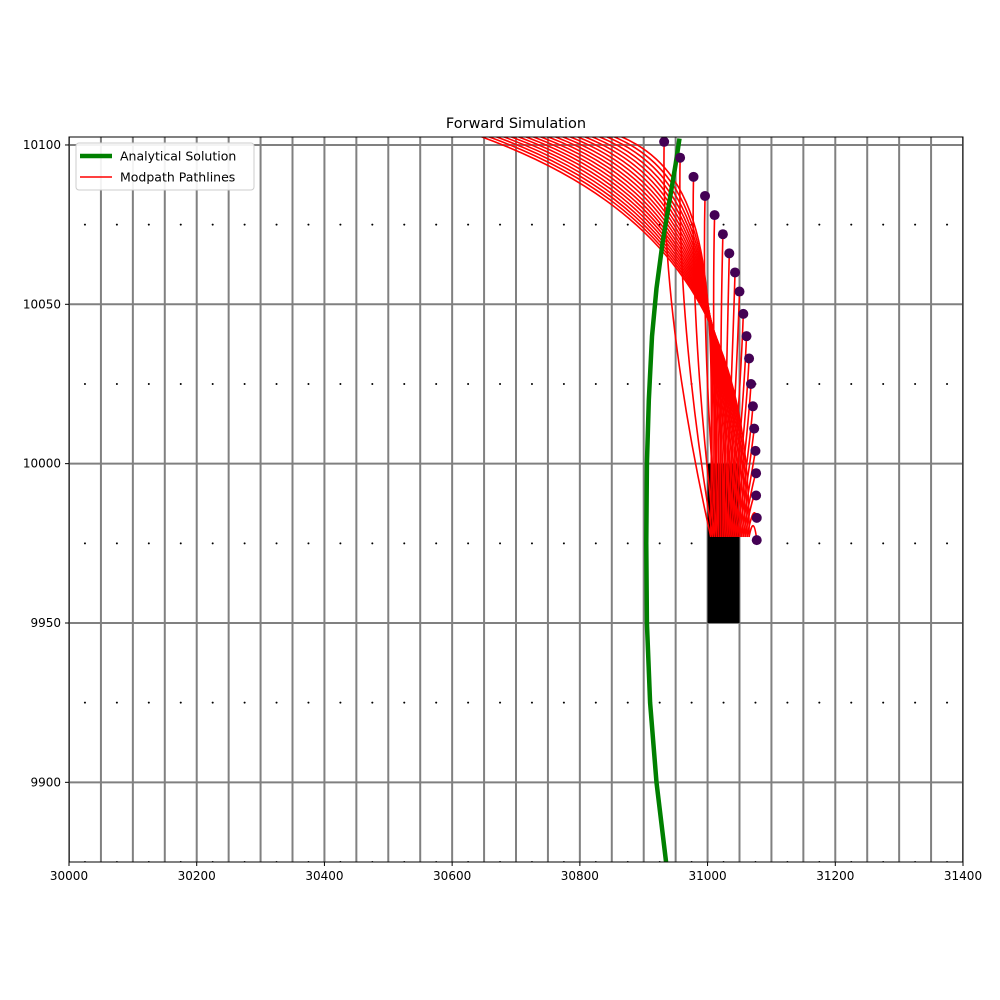  What do you see at coordinates (45, 782) in the screenshot?
I see `y-tick-label: 9900` at bounding box center [45, 782].